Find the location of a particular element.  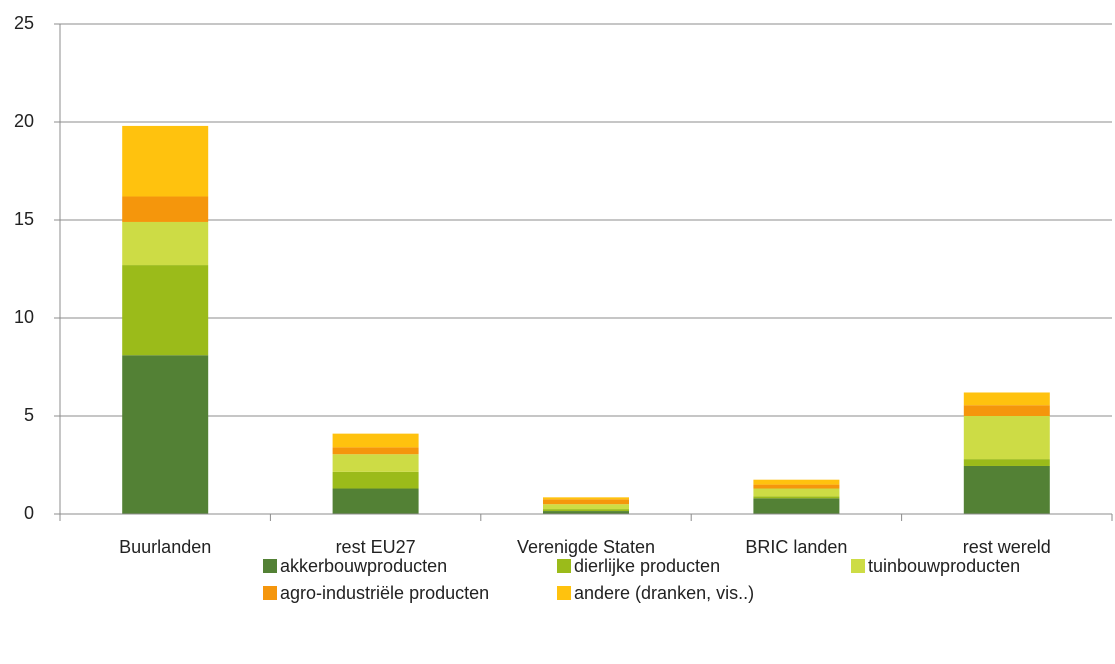

legend-label: dierlijke producten is located at coordinates (647, 566).